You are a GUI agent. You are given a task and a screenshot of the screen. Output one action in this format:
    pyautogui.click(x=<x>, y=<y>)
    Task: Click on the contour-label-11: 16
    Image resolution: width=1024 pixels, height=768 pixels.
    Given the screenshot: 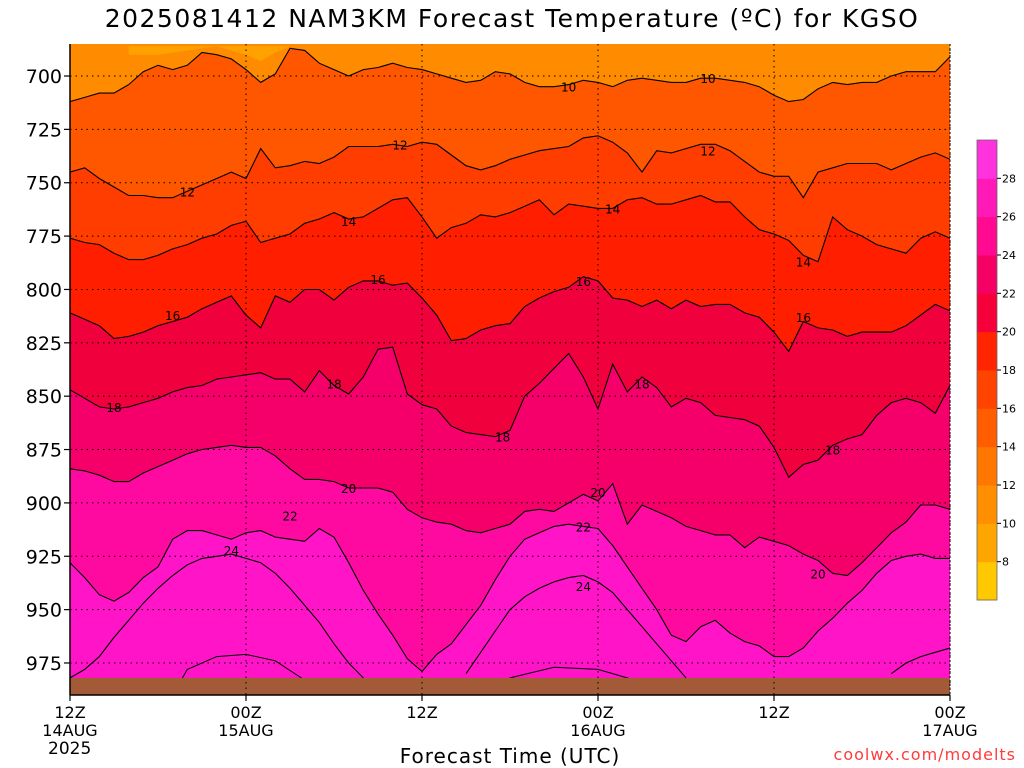 What is the action you would take?
    pyautogui.click(x=803, y=318)
    